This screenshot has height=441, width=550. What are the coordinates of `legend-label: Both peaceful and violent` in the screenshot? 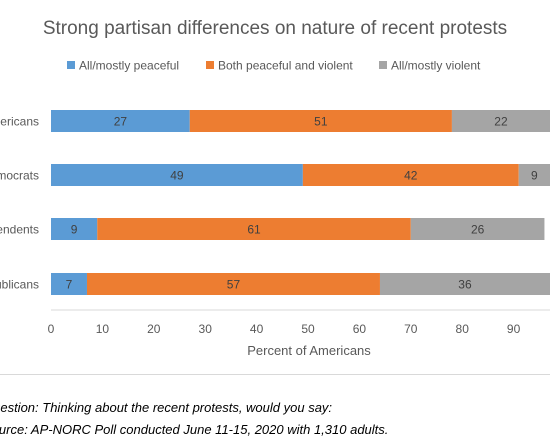 It's located at (285, 66).